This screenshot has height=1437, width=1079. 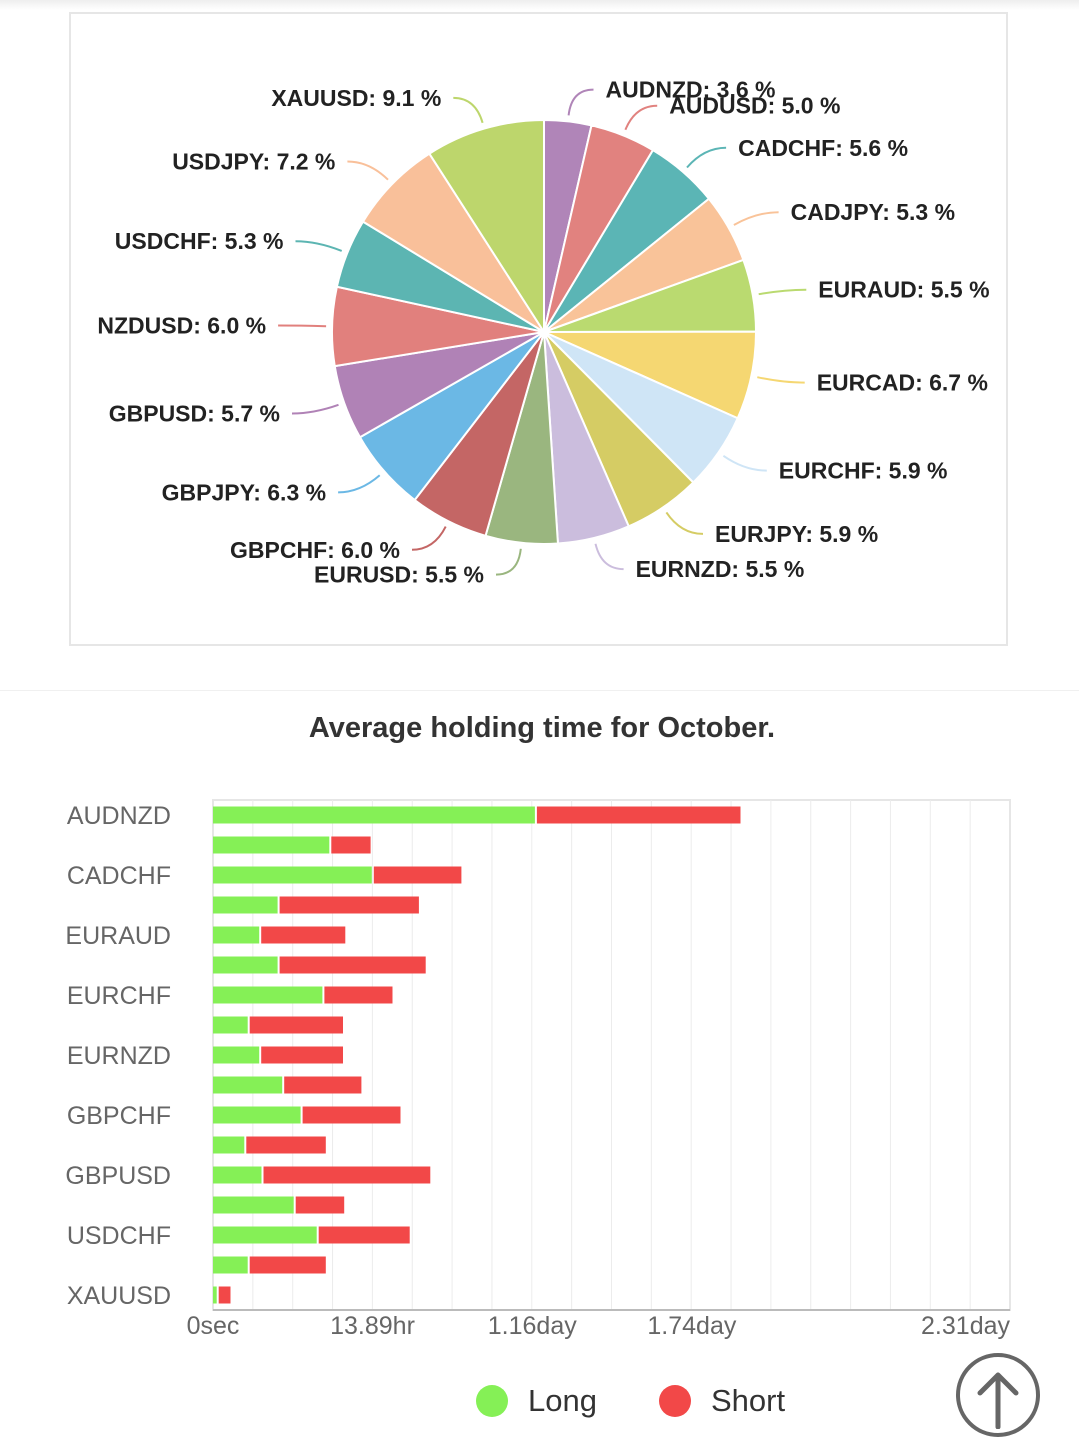 I want to click on pie-label-eurnzd: EURNZD: 5.5 %, so click(x=720, y=569).